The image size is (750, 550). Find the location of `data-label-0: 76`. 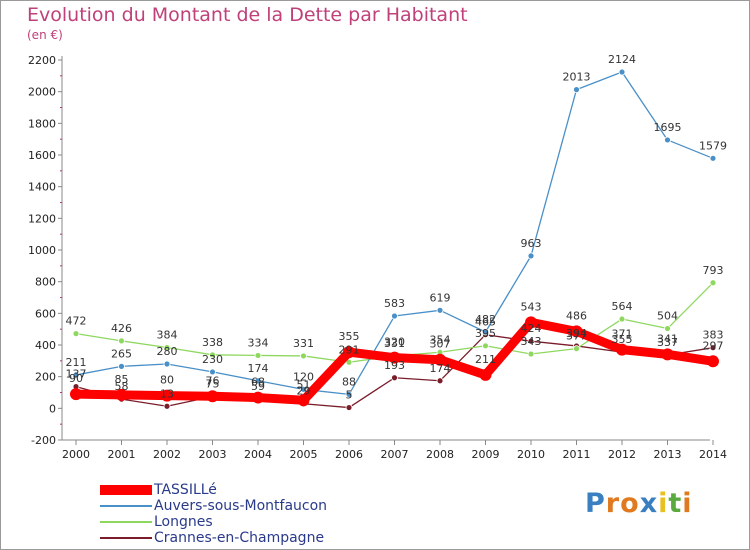

data-label-0: 76 is located at coordinates (213, 380).